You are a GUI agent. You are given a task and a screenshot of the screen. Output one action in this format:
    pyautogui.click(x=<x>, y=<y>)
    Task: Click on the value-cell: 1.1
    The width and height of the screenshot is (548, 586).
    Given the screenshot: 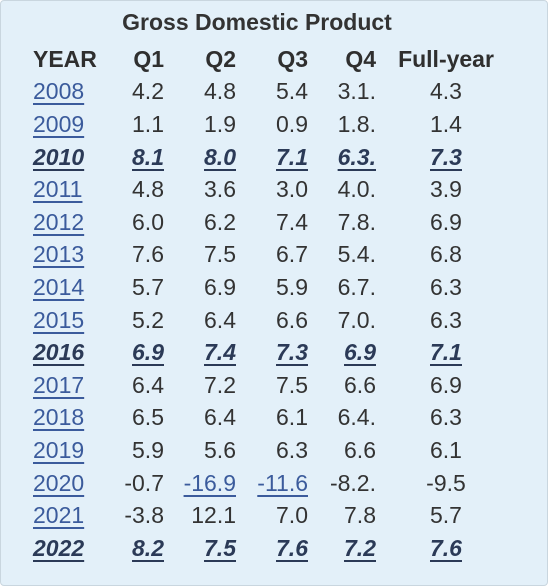 What is the action you would take?
    pyautogui.click(x=148, y=123)
    